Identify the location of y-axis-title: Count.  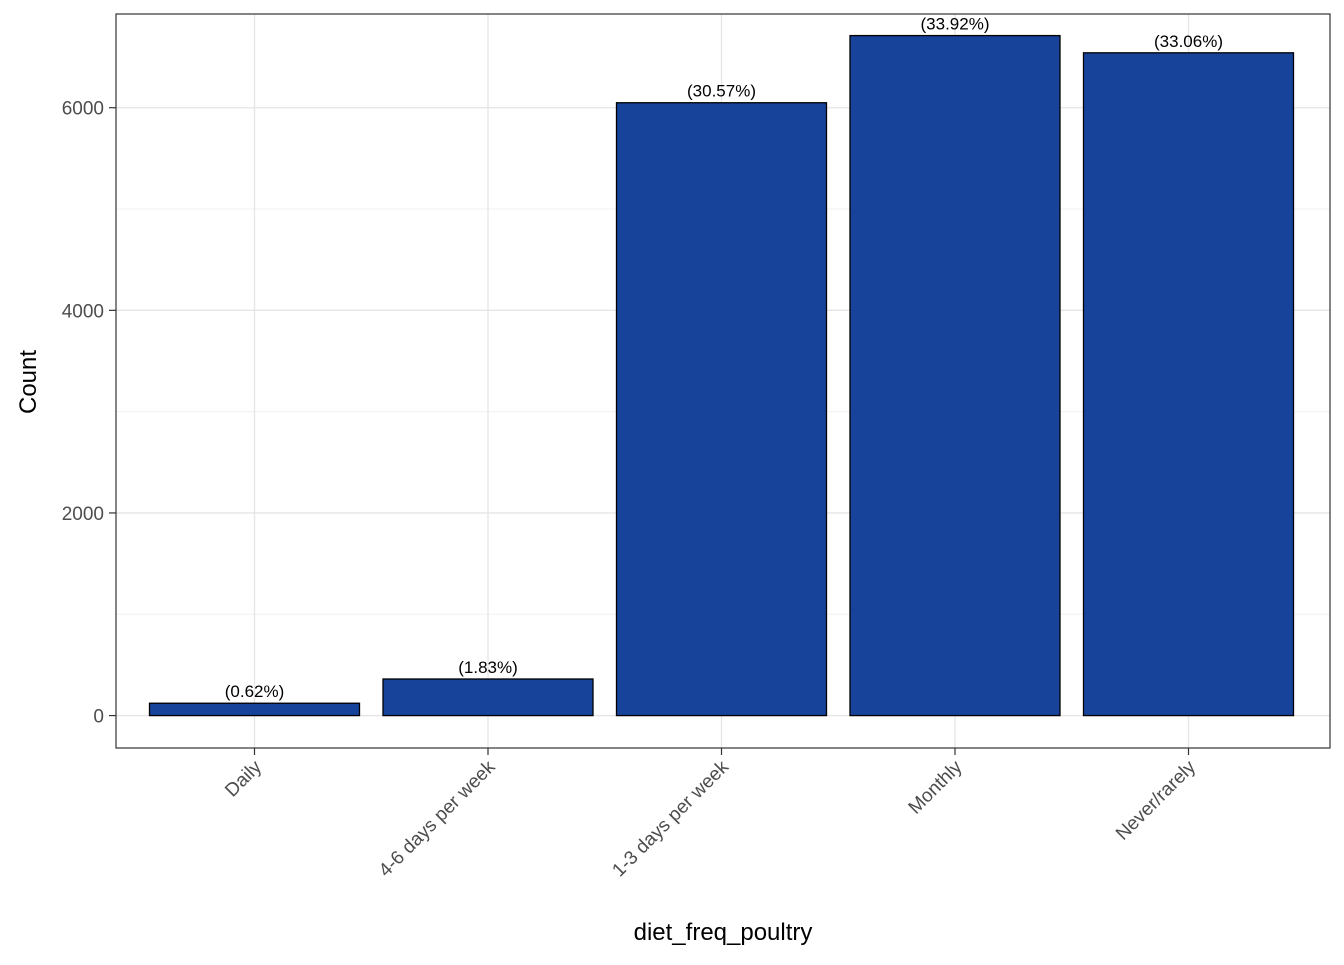
(28, 382).